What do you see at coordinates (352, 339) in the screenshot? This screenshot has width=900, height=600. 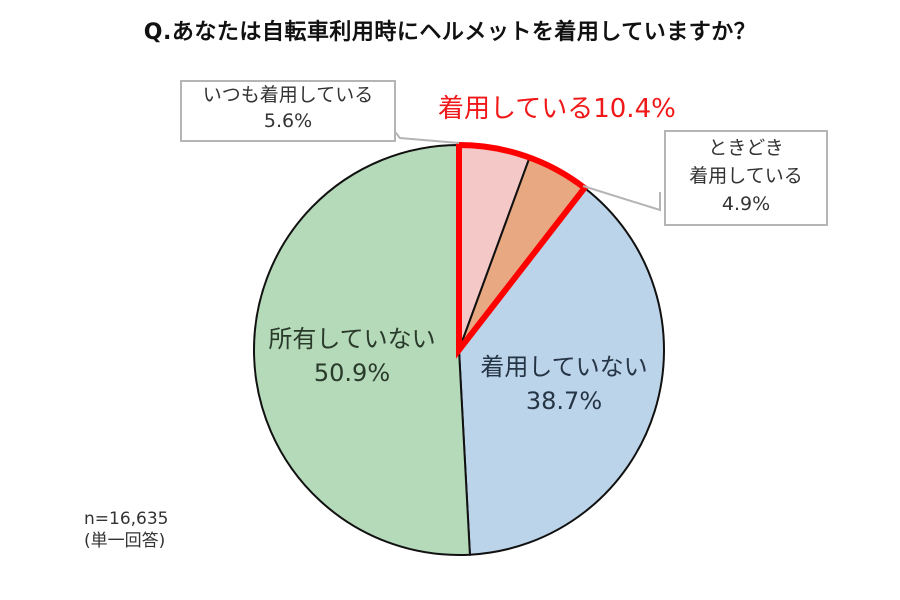 I see `slice-label-not-owning-text: 所有していない` at bounding box center [352, 339].